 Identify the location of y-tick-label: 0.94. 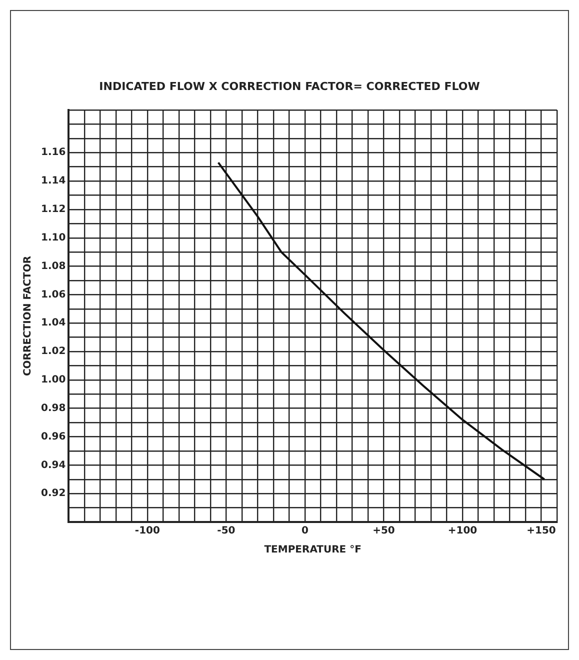
(53, 465).